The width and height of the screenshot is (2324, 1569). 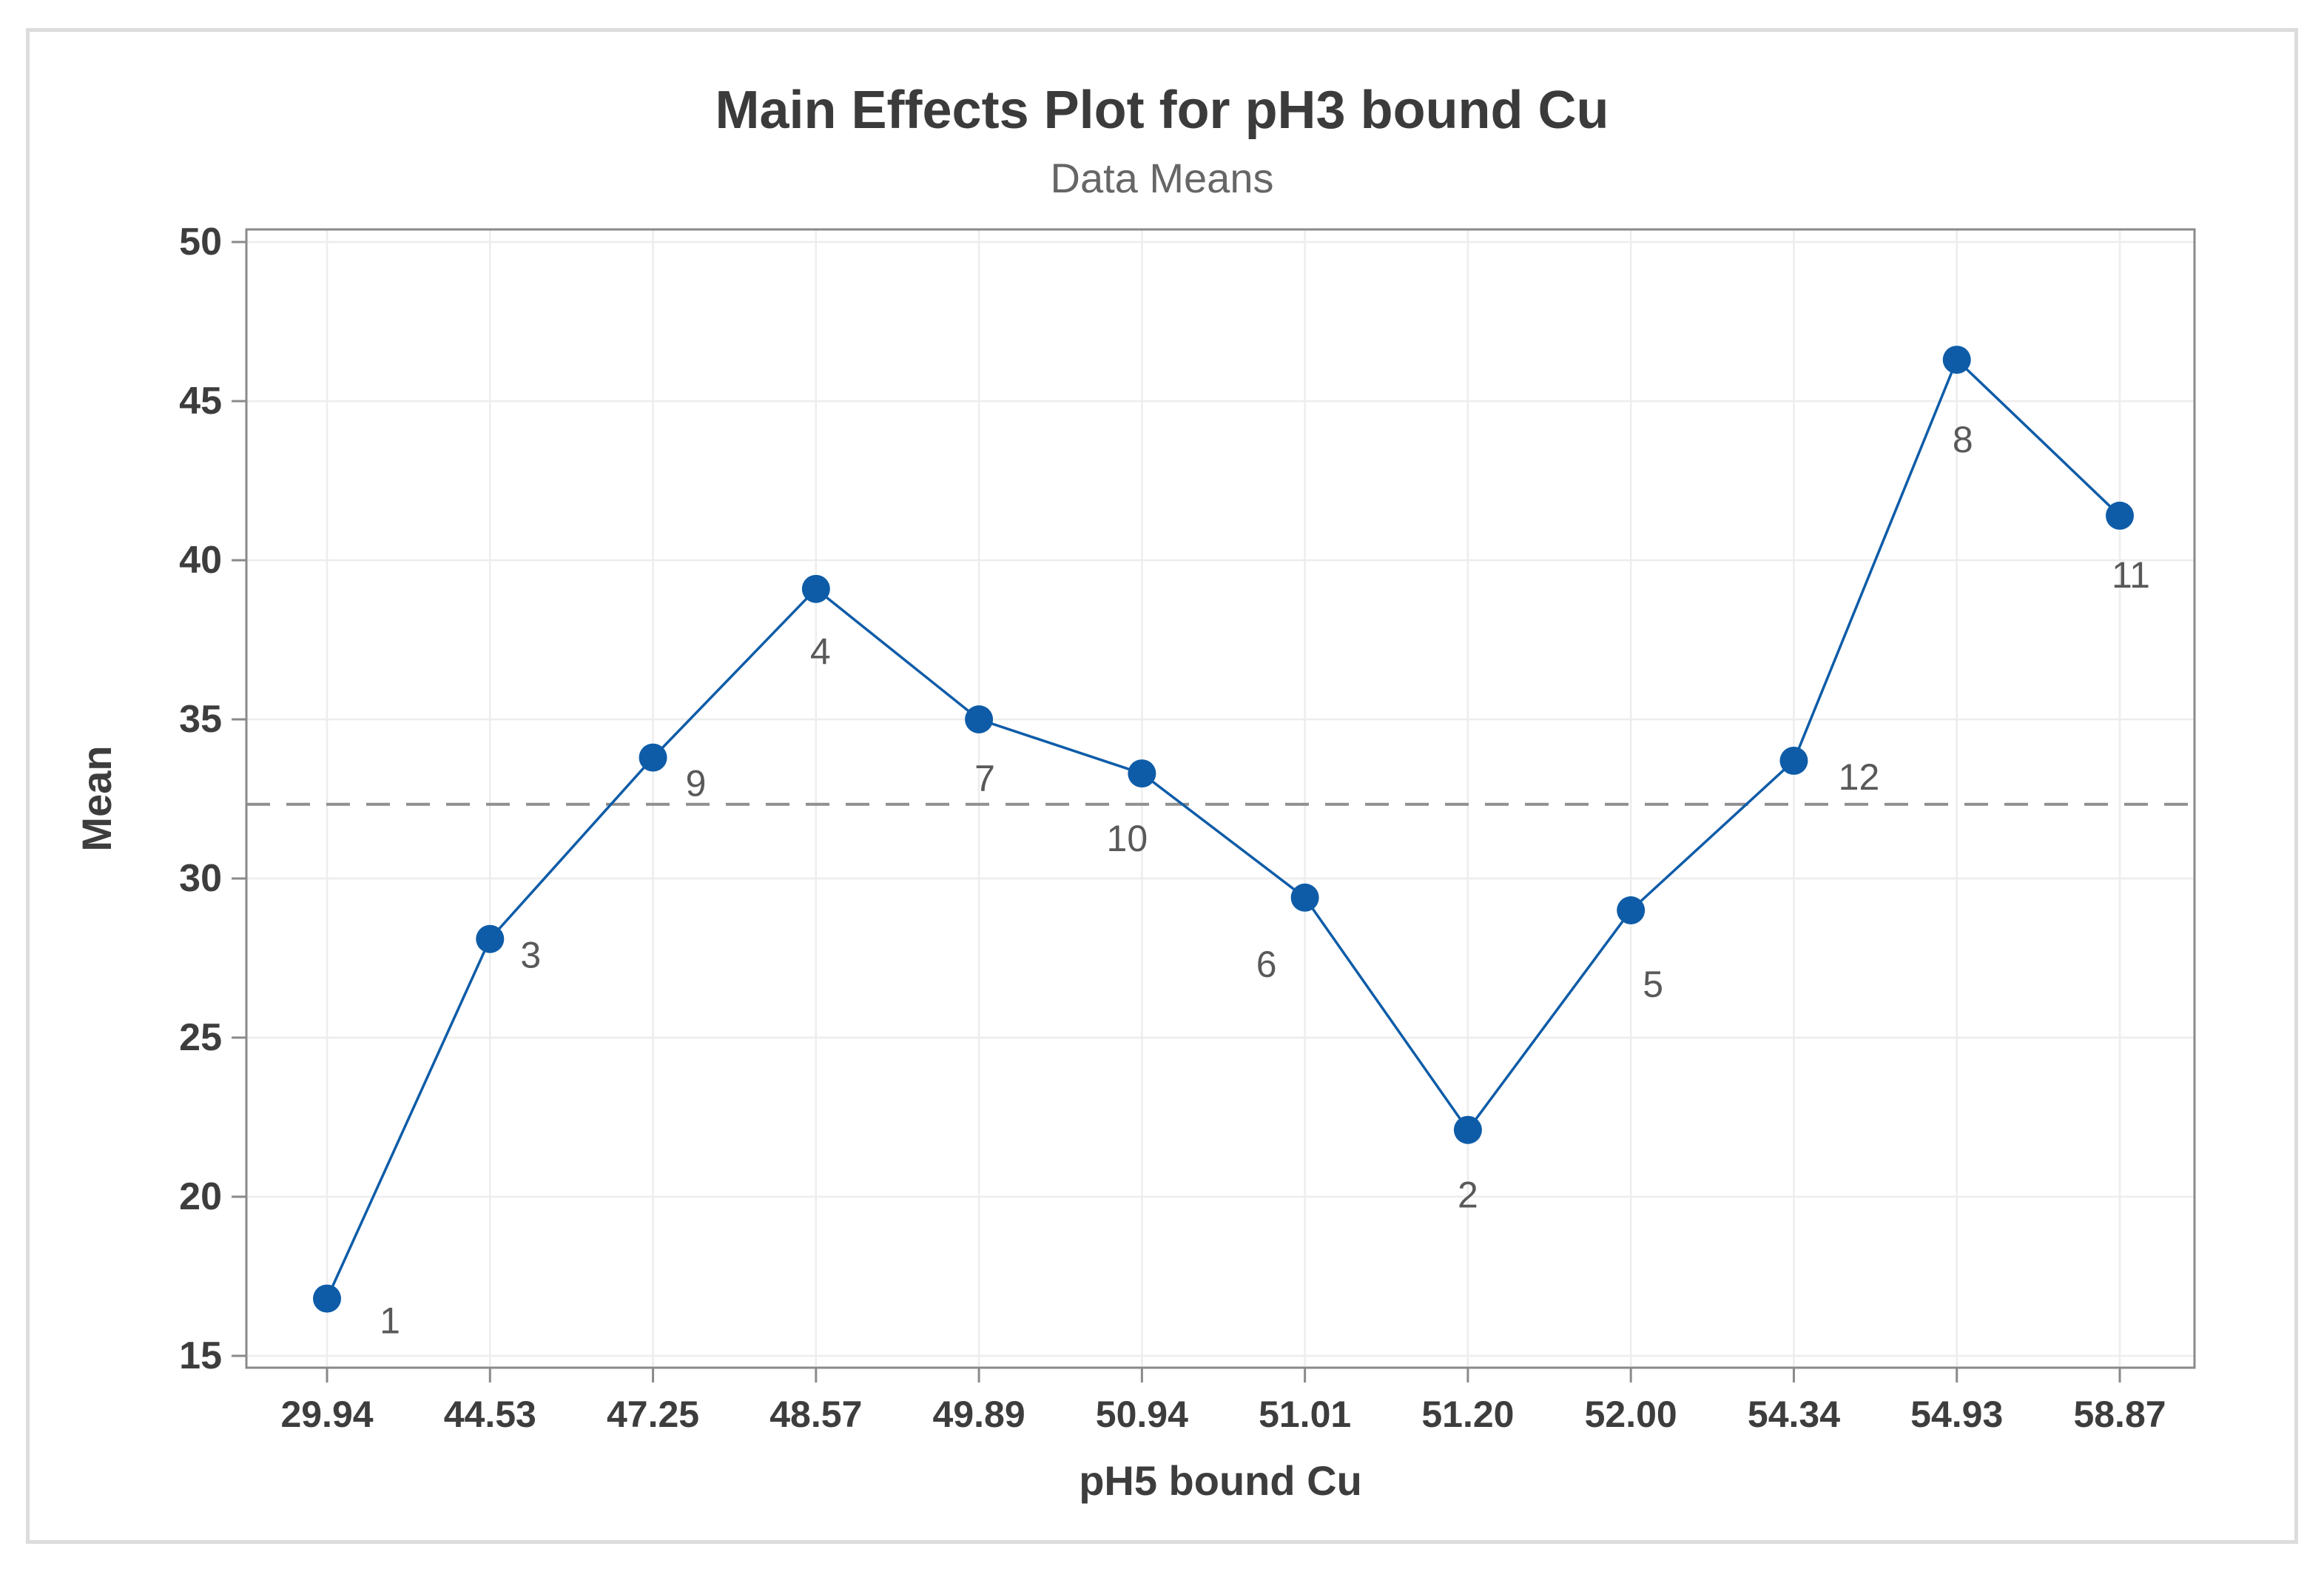 What do you see at coordinates (200, 401) in the screenshot?
I see `y-tick-label: 45` at bounding box center [200, 401].